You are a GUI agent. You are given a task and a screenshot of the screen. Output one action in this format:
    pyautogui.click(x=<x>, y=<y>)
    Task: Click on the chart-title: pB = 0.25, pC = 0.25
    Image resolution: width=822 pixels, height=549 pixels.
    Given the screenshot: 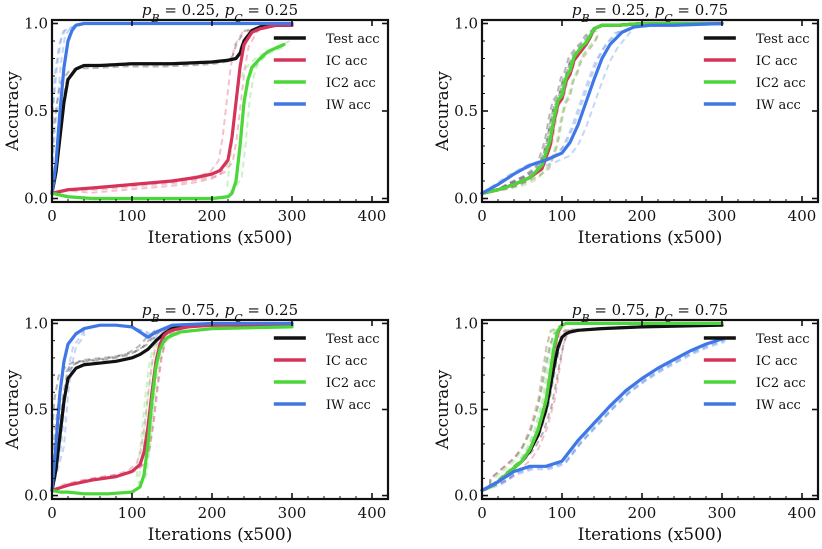 What is the action you would take?
    pyautogui.click(x=220, y=13)
    